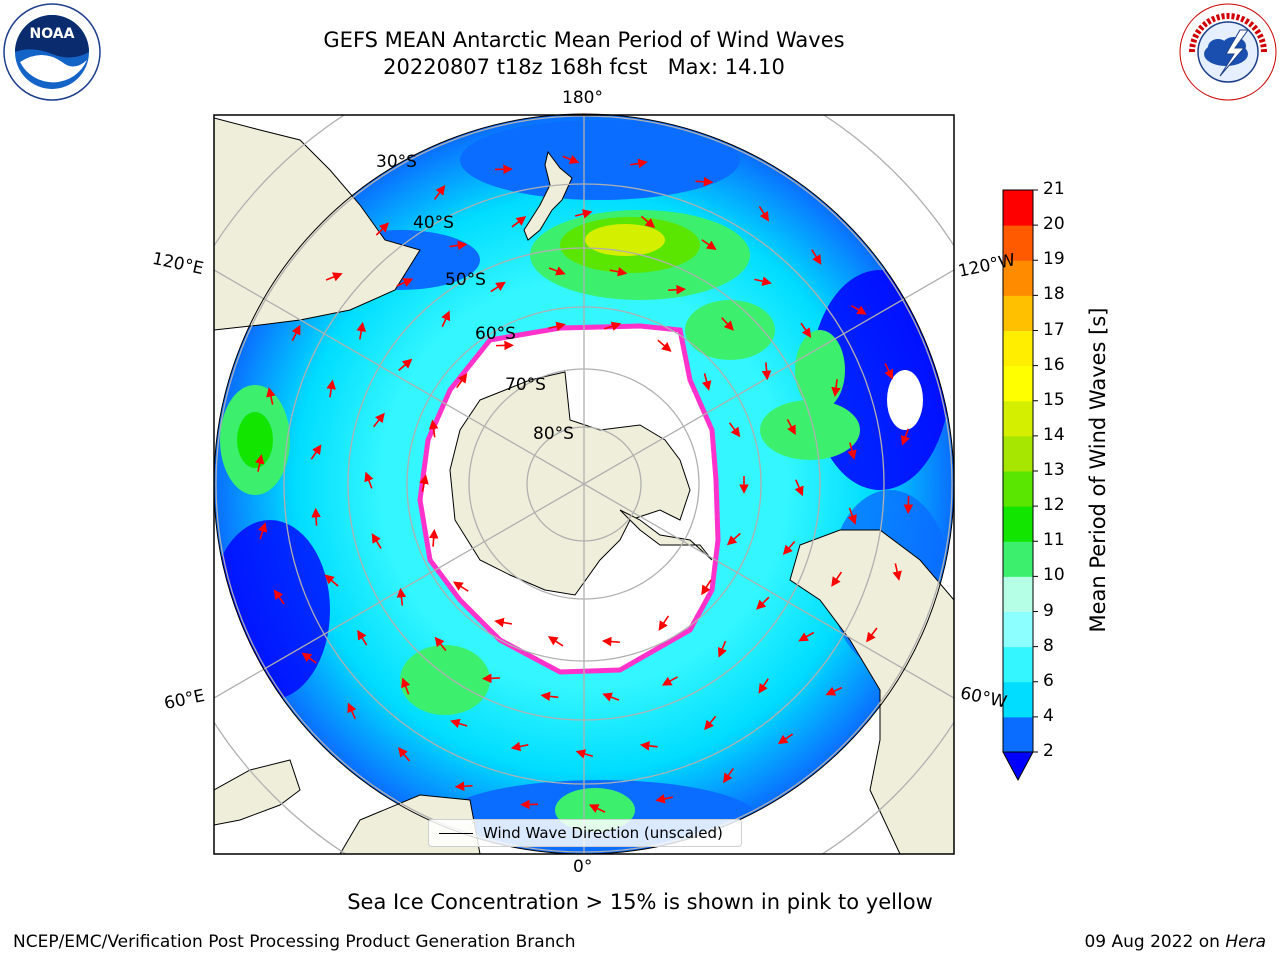 Image resolution: width=1280 pixels, height=960 pixels. What do you see at coordinates (433, 223) in the screenshot?
I see `lat-label-40s: 40°S` at bounding box center [433, 223].